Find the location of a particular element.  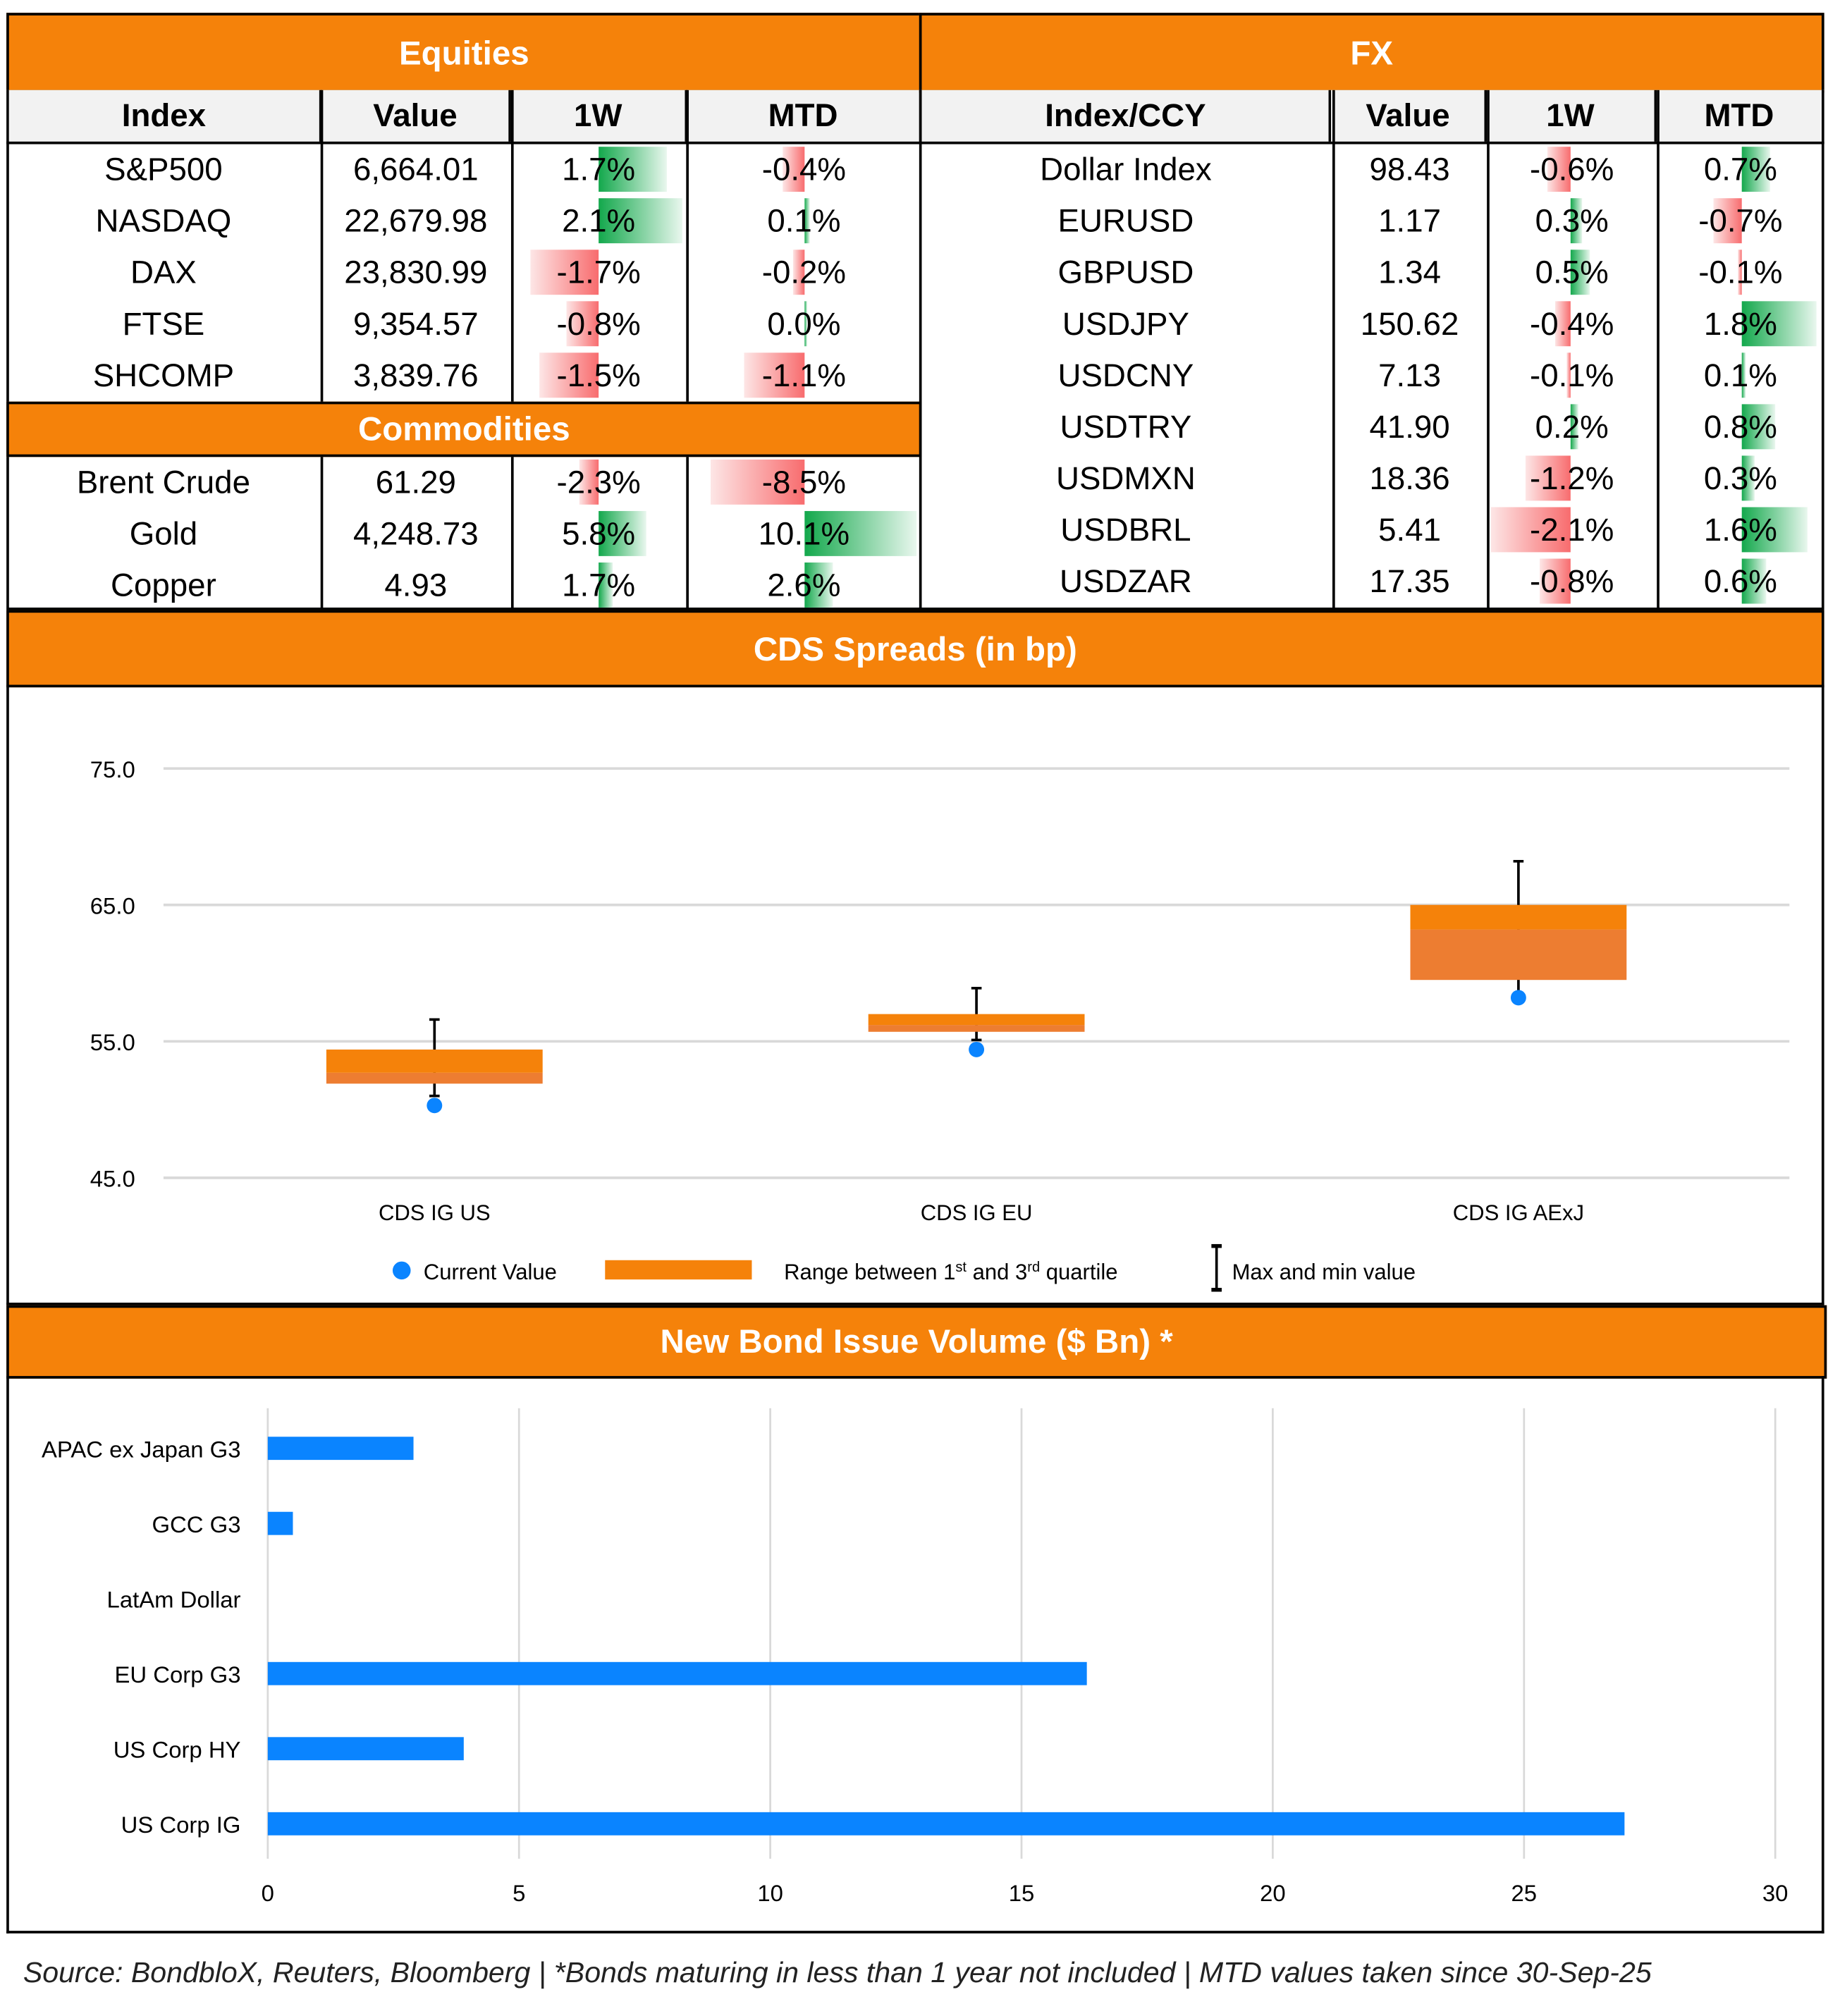

w1-text: -2.3% is located at coordinates (598, 482).